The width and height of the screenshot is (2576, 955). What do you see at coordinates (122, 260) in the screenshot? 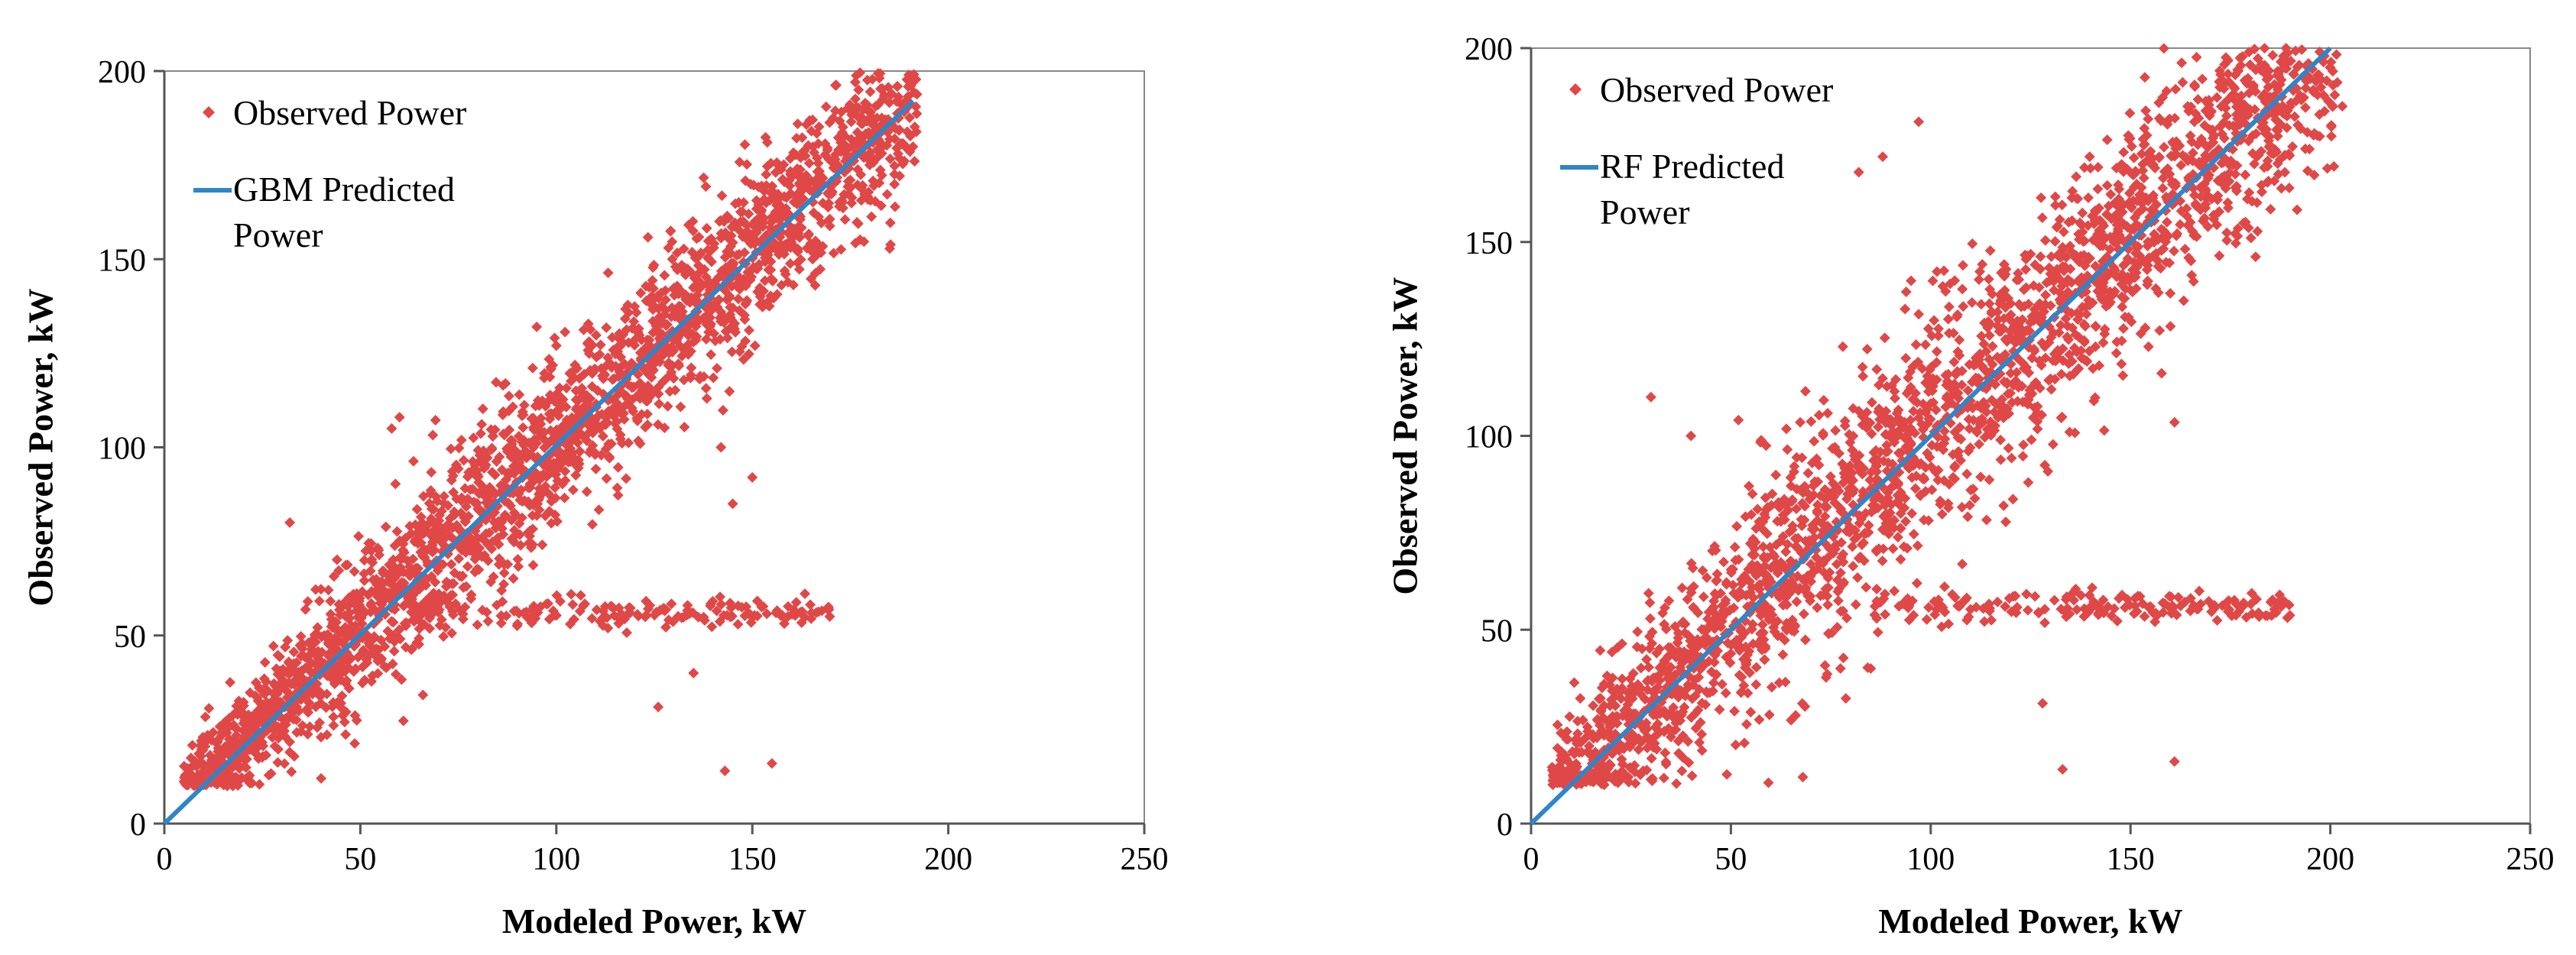
I see `y-tick-label: 150` at bounding box center [122, 260].